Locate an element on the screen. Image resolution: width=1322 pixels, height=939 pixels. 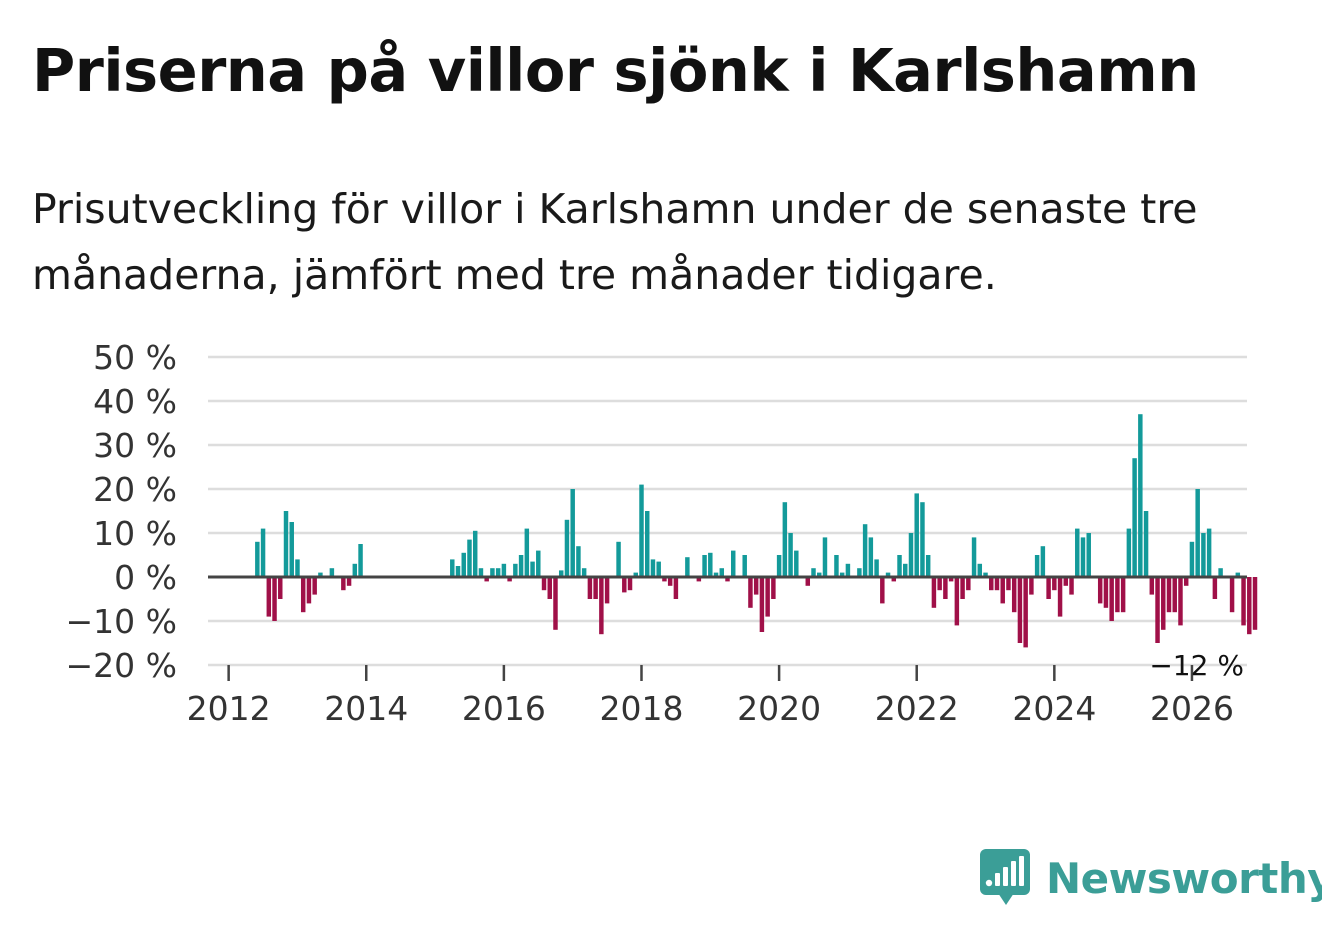
y-tick-label: 0 % is located at coordinates (145, 577).